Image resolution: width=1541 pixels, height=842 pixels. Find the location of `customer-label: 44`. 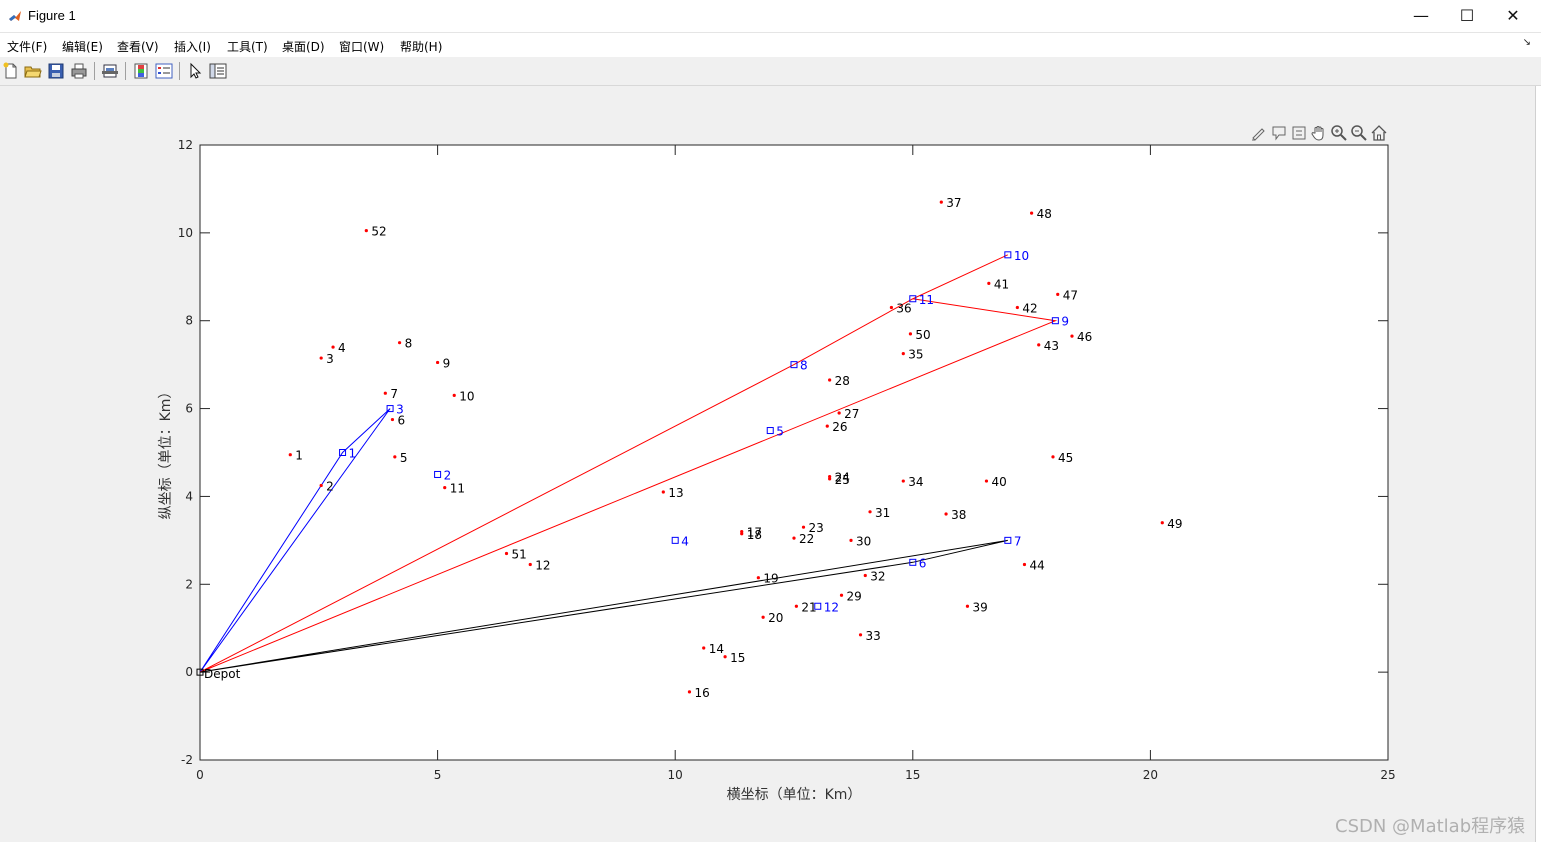

customer-label: 44 is located at coordinates (1036, 566).